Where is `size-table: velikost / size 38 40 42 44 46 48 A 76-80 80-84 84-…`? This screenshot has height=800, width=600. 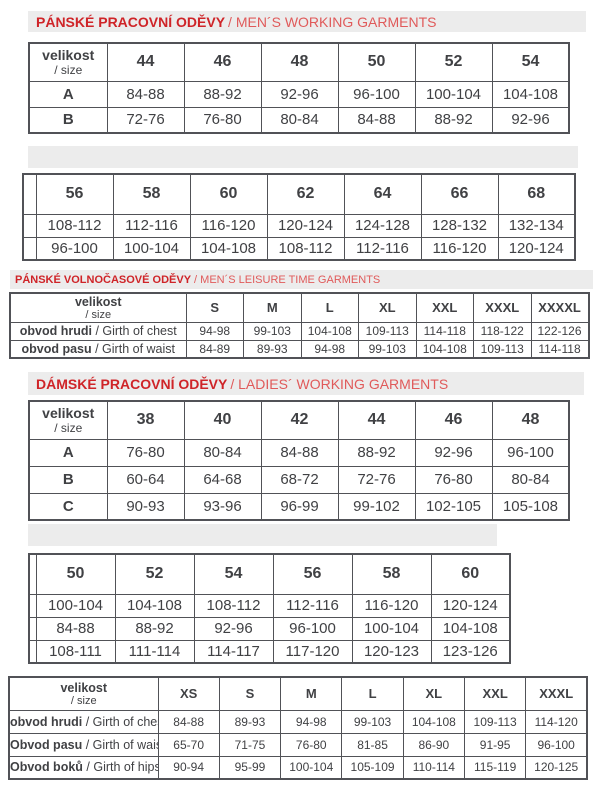 size-table: velikost / size 38 40 42 44 46 48 A 76-80 80-84 84-… is located at coordinates (299, 460).